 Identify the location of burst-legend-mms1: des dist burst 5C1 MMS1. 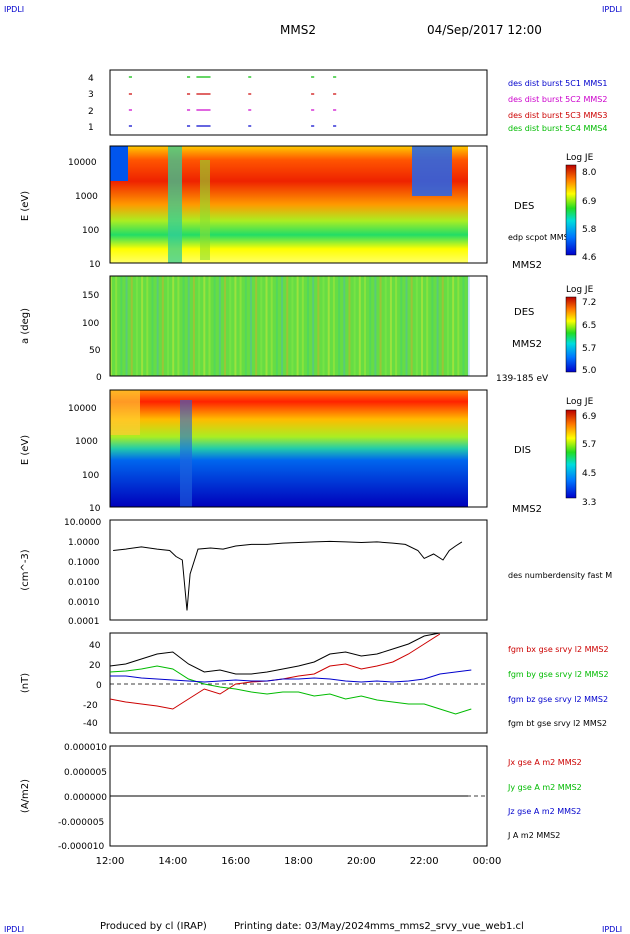
(557, 83).